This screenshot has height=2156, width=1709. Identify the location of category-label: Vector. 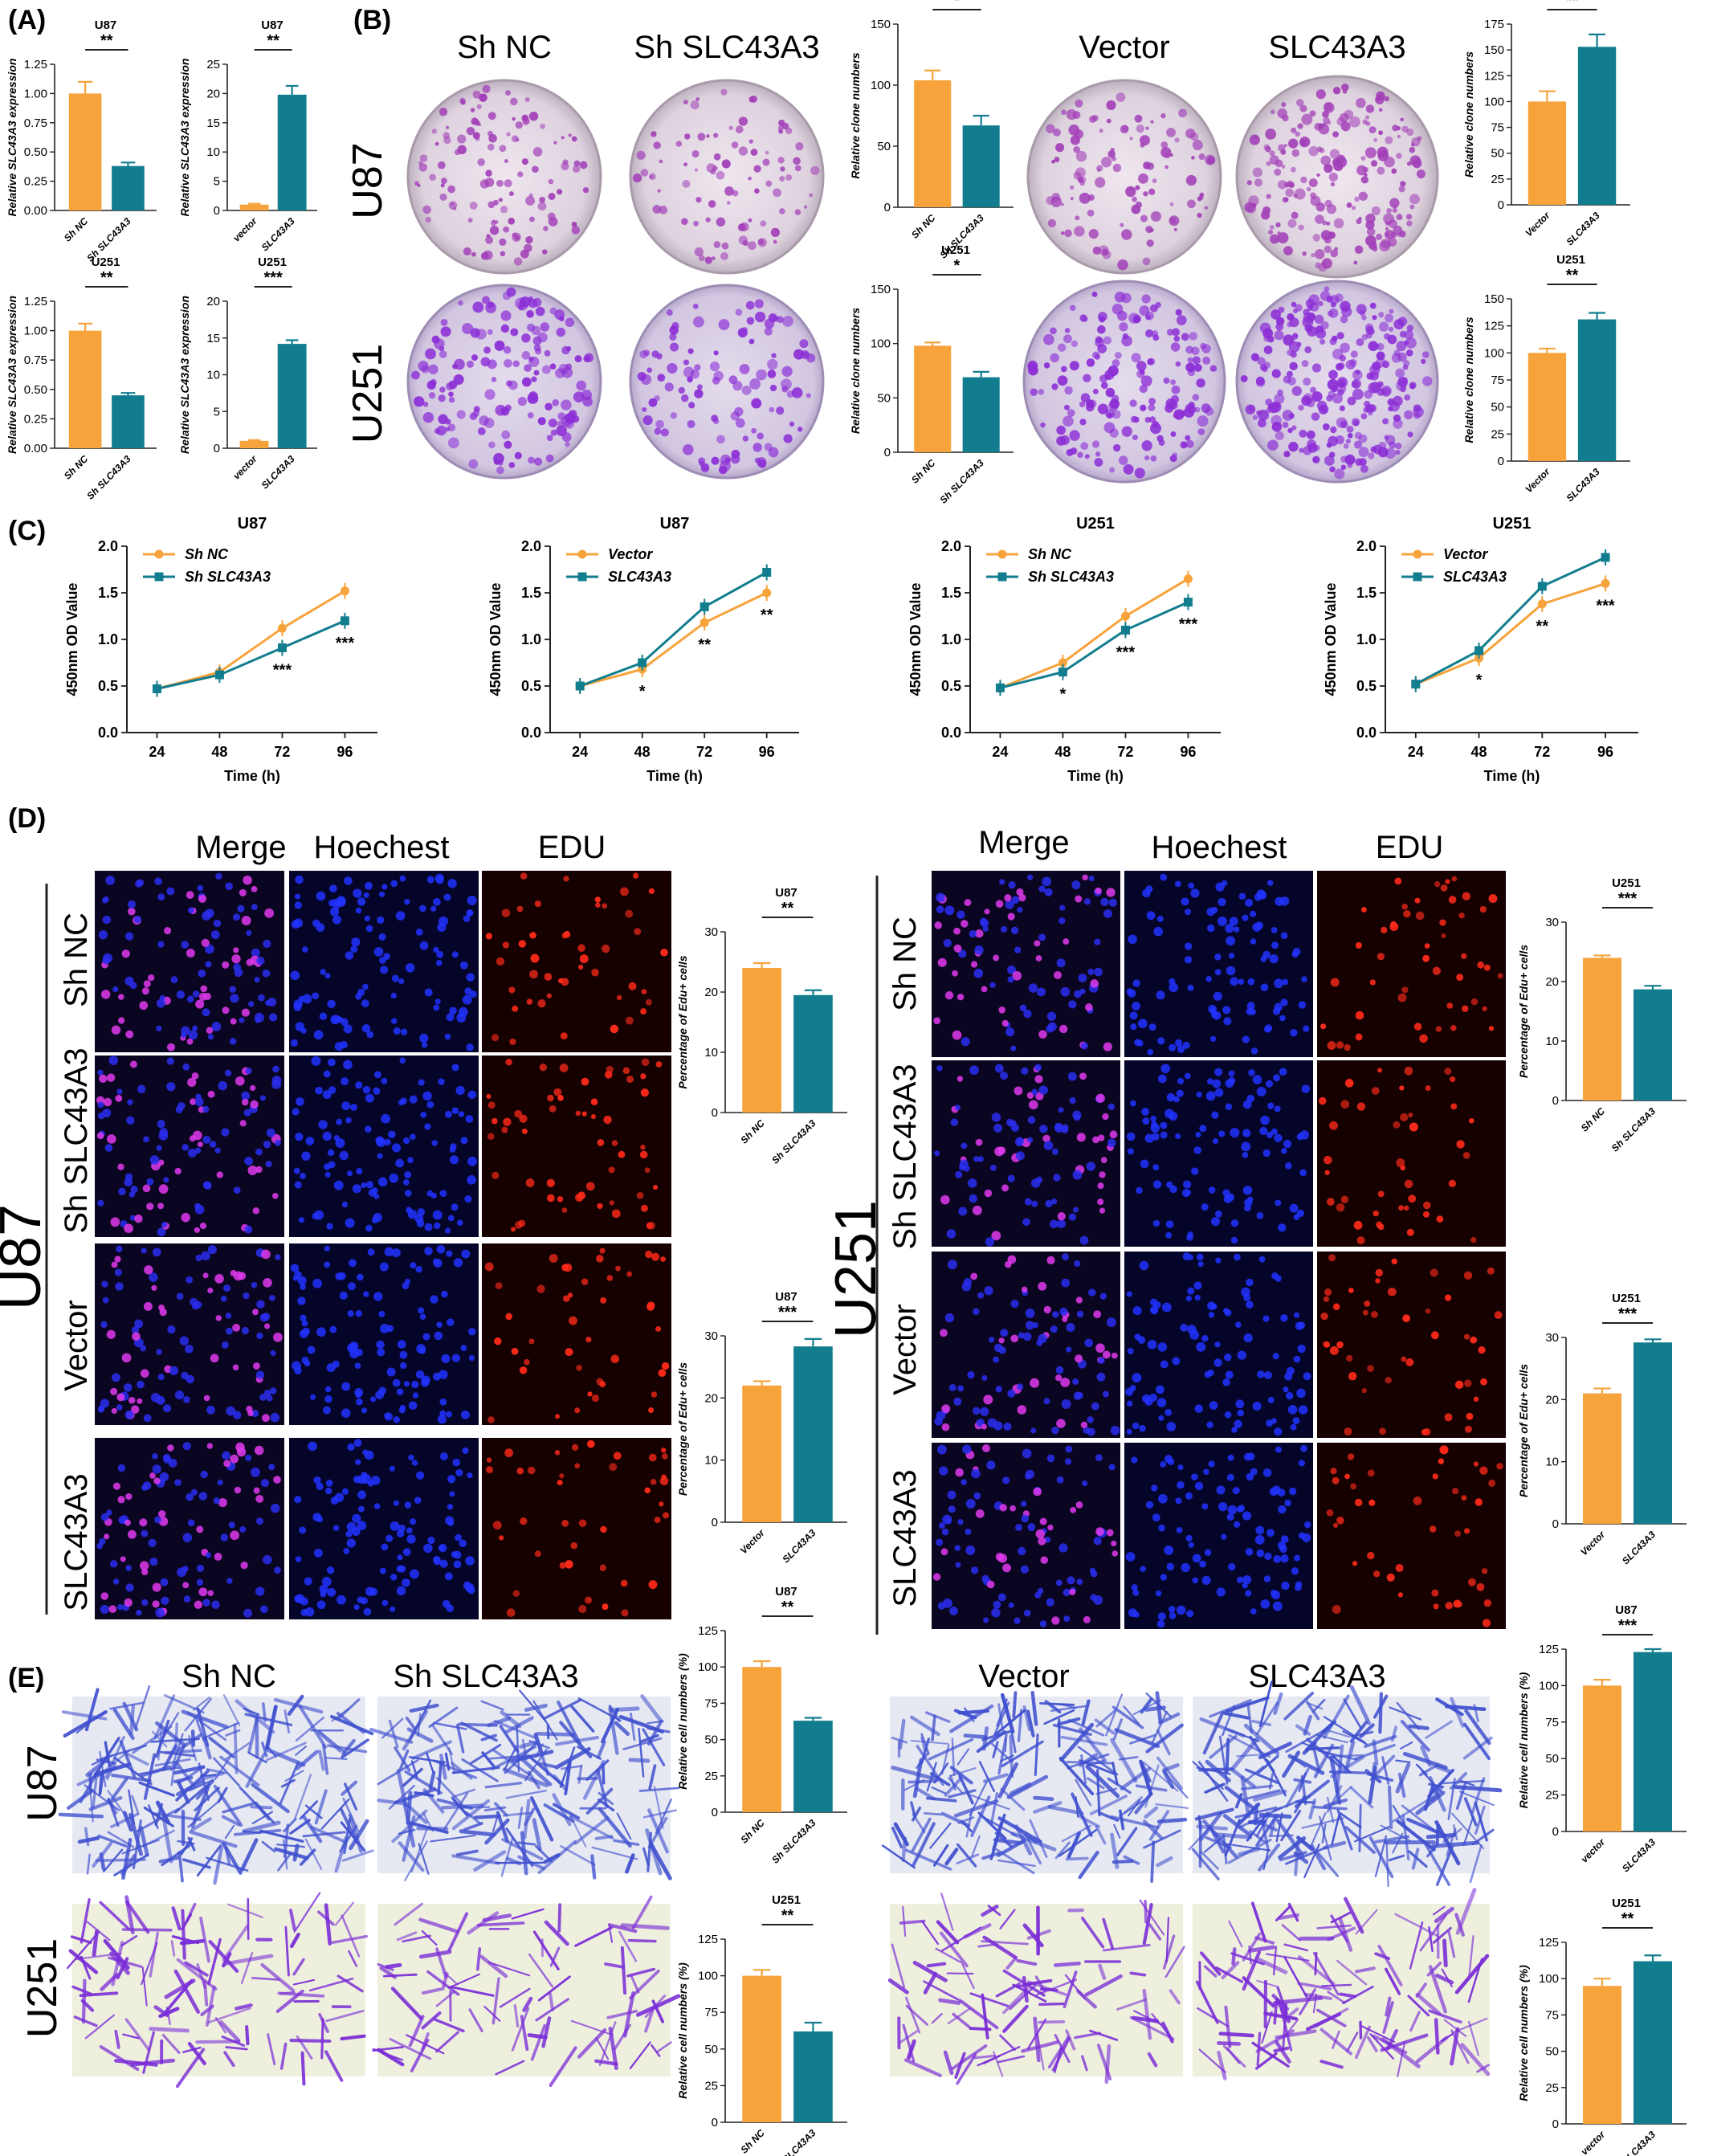
(753, 1541).